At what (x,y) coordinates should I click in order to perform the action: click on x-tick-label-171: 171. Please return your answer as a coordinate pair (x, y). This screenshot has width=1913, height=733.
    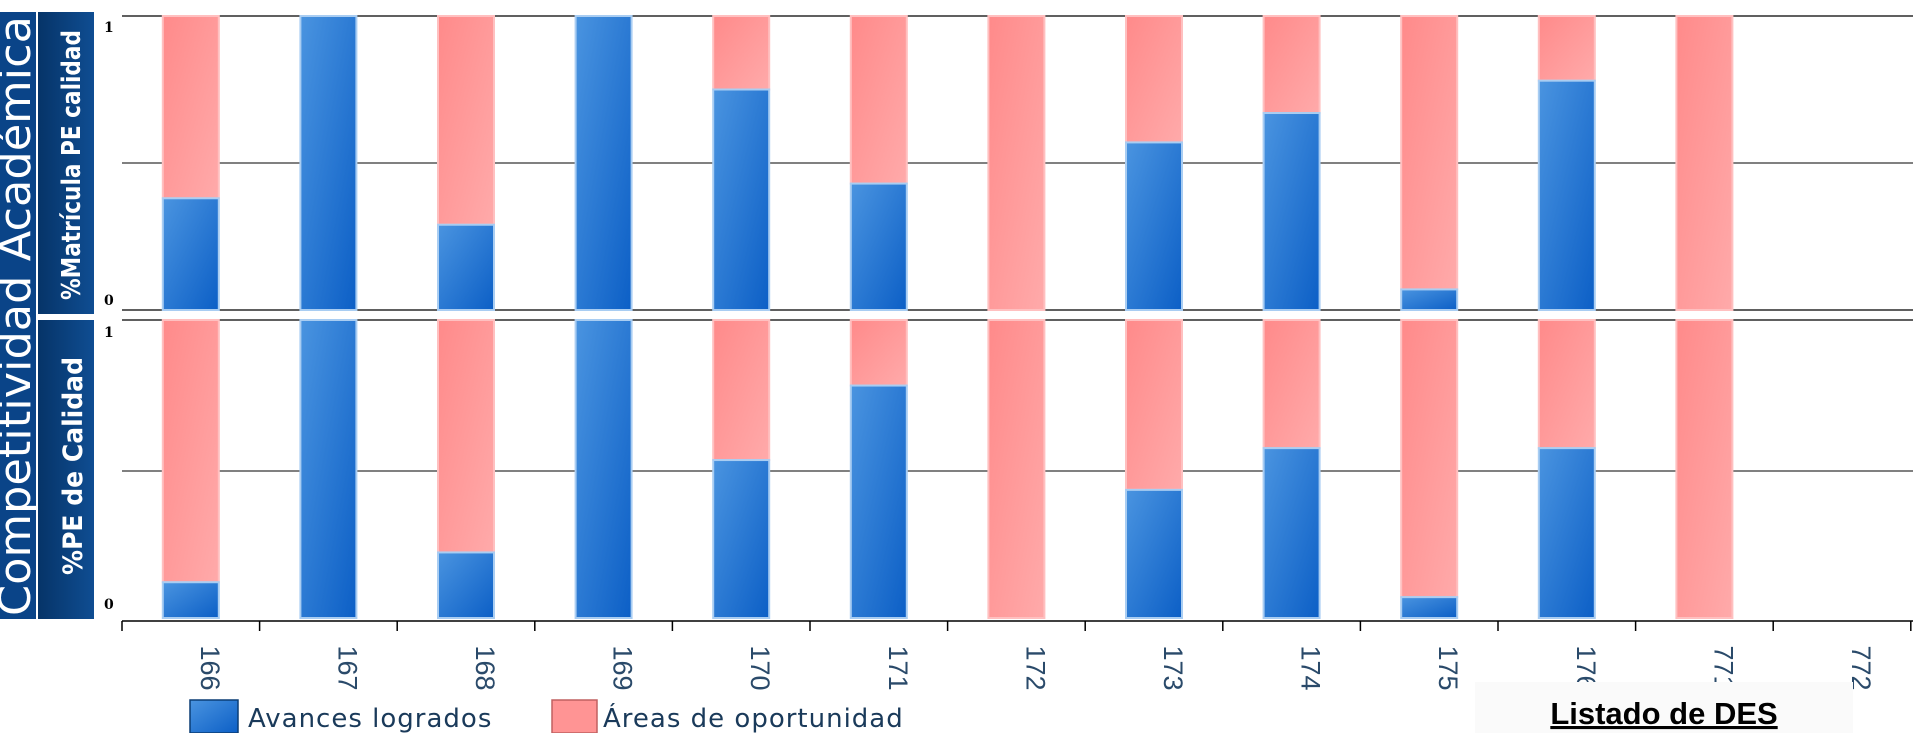
    Looking at the image, I should click on (898, 667).